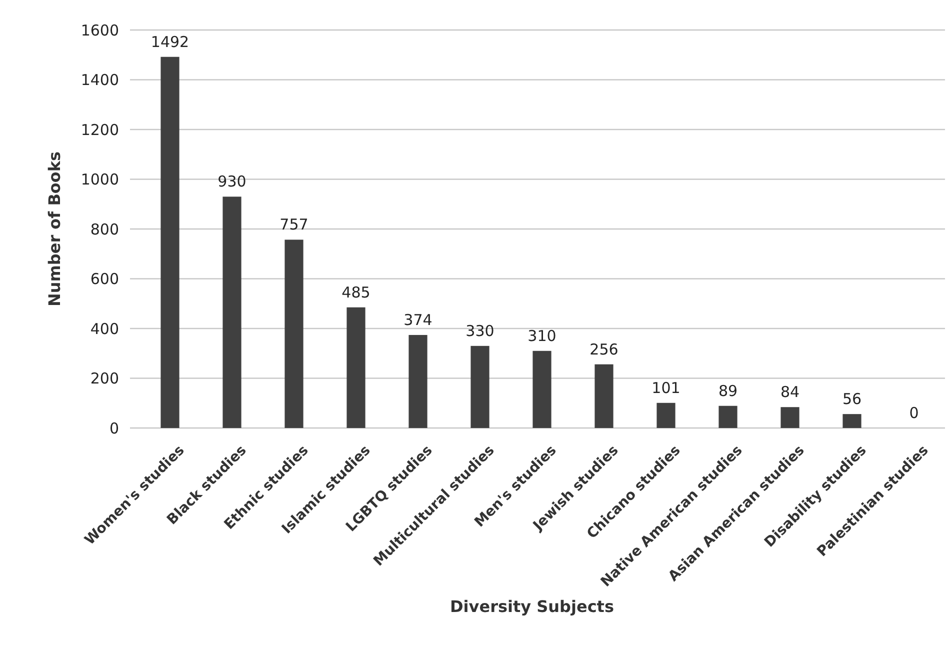  I want to click on data-label: 1492, so click(170, 41).